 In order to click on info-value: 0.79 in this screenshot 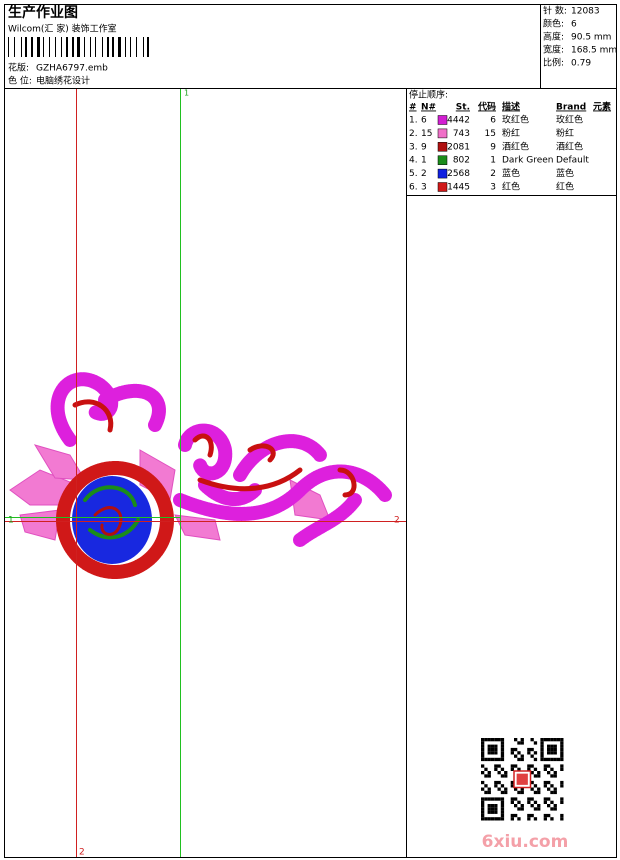, I will do `click(581, 64)`.